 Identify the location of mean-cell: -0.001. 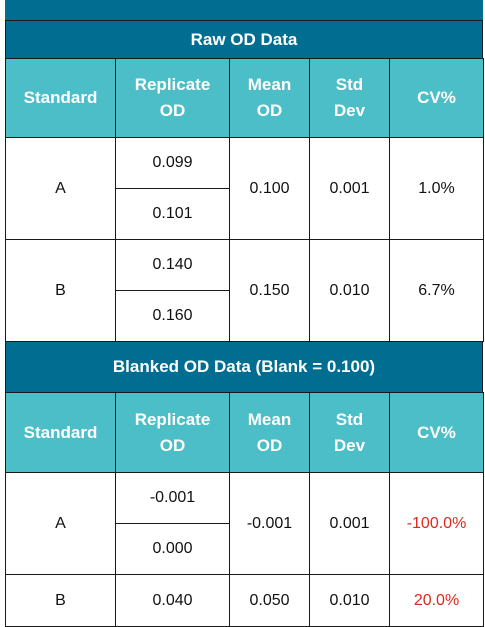
(269, 523).